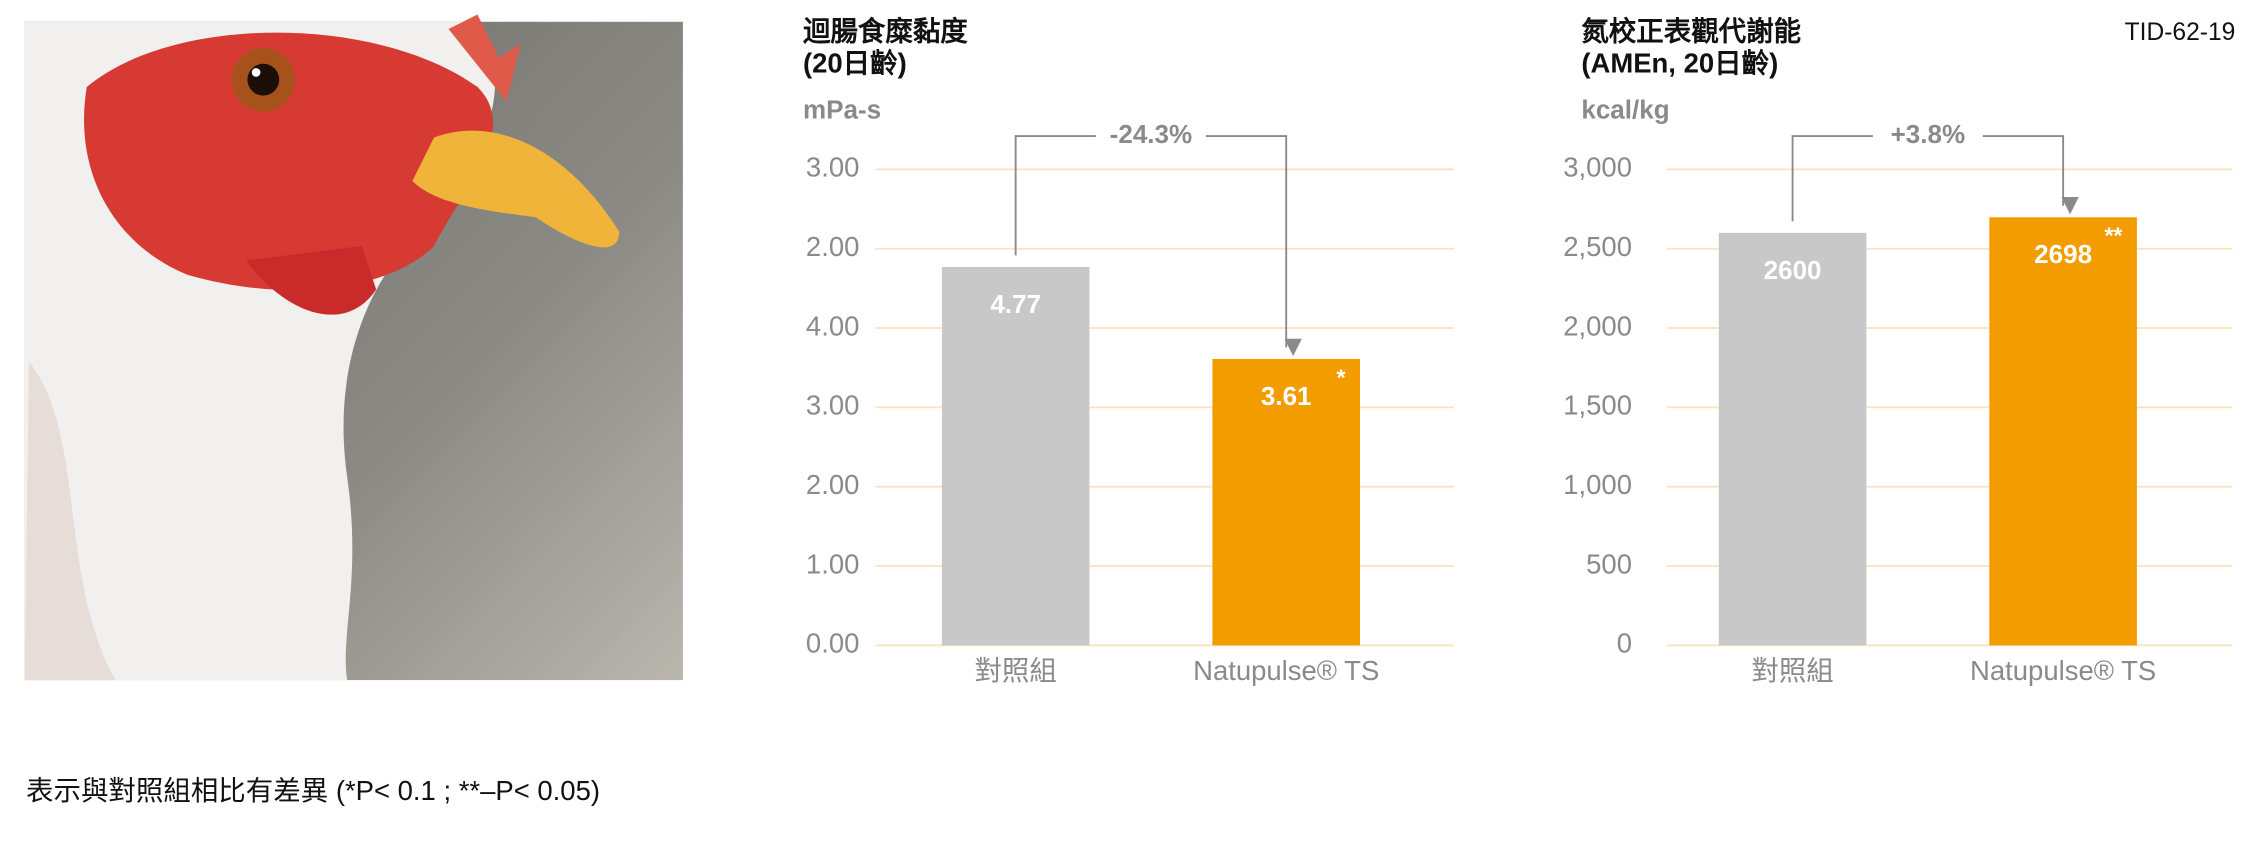 This screenshot has width=2257, height=848. I want to click on bar-value-label: 2600, so click(1793, 270).